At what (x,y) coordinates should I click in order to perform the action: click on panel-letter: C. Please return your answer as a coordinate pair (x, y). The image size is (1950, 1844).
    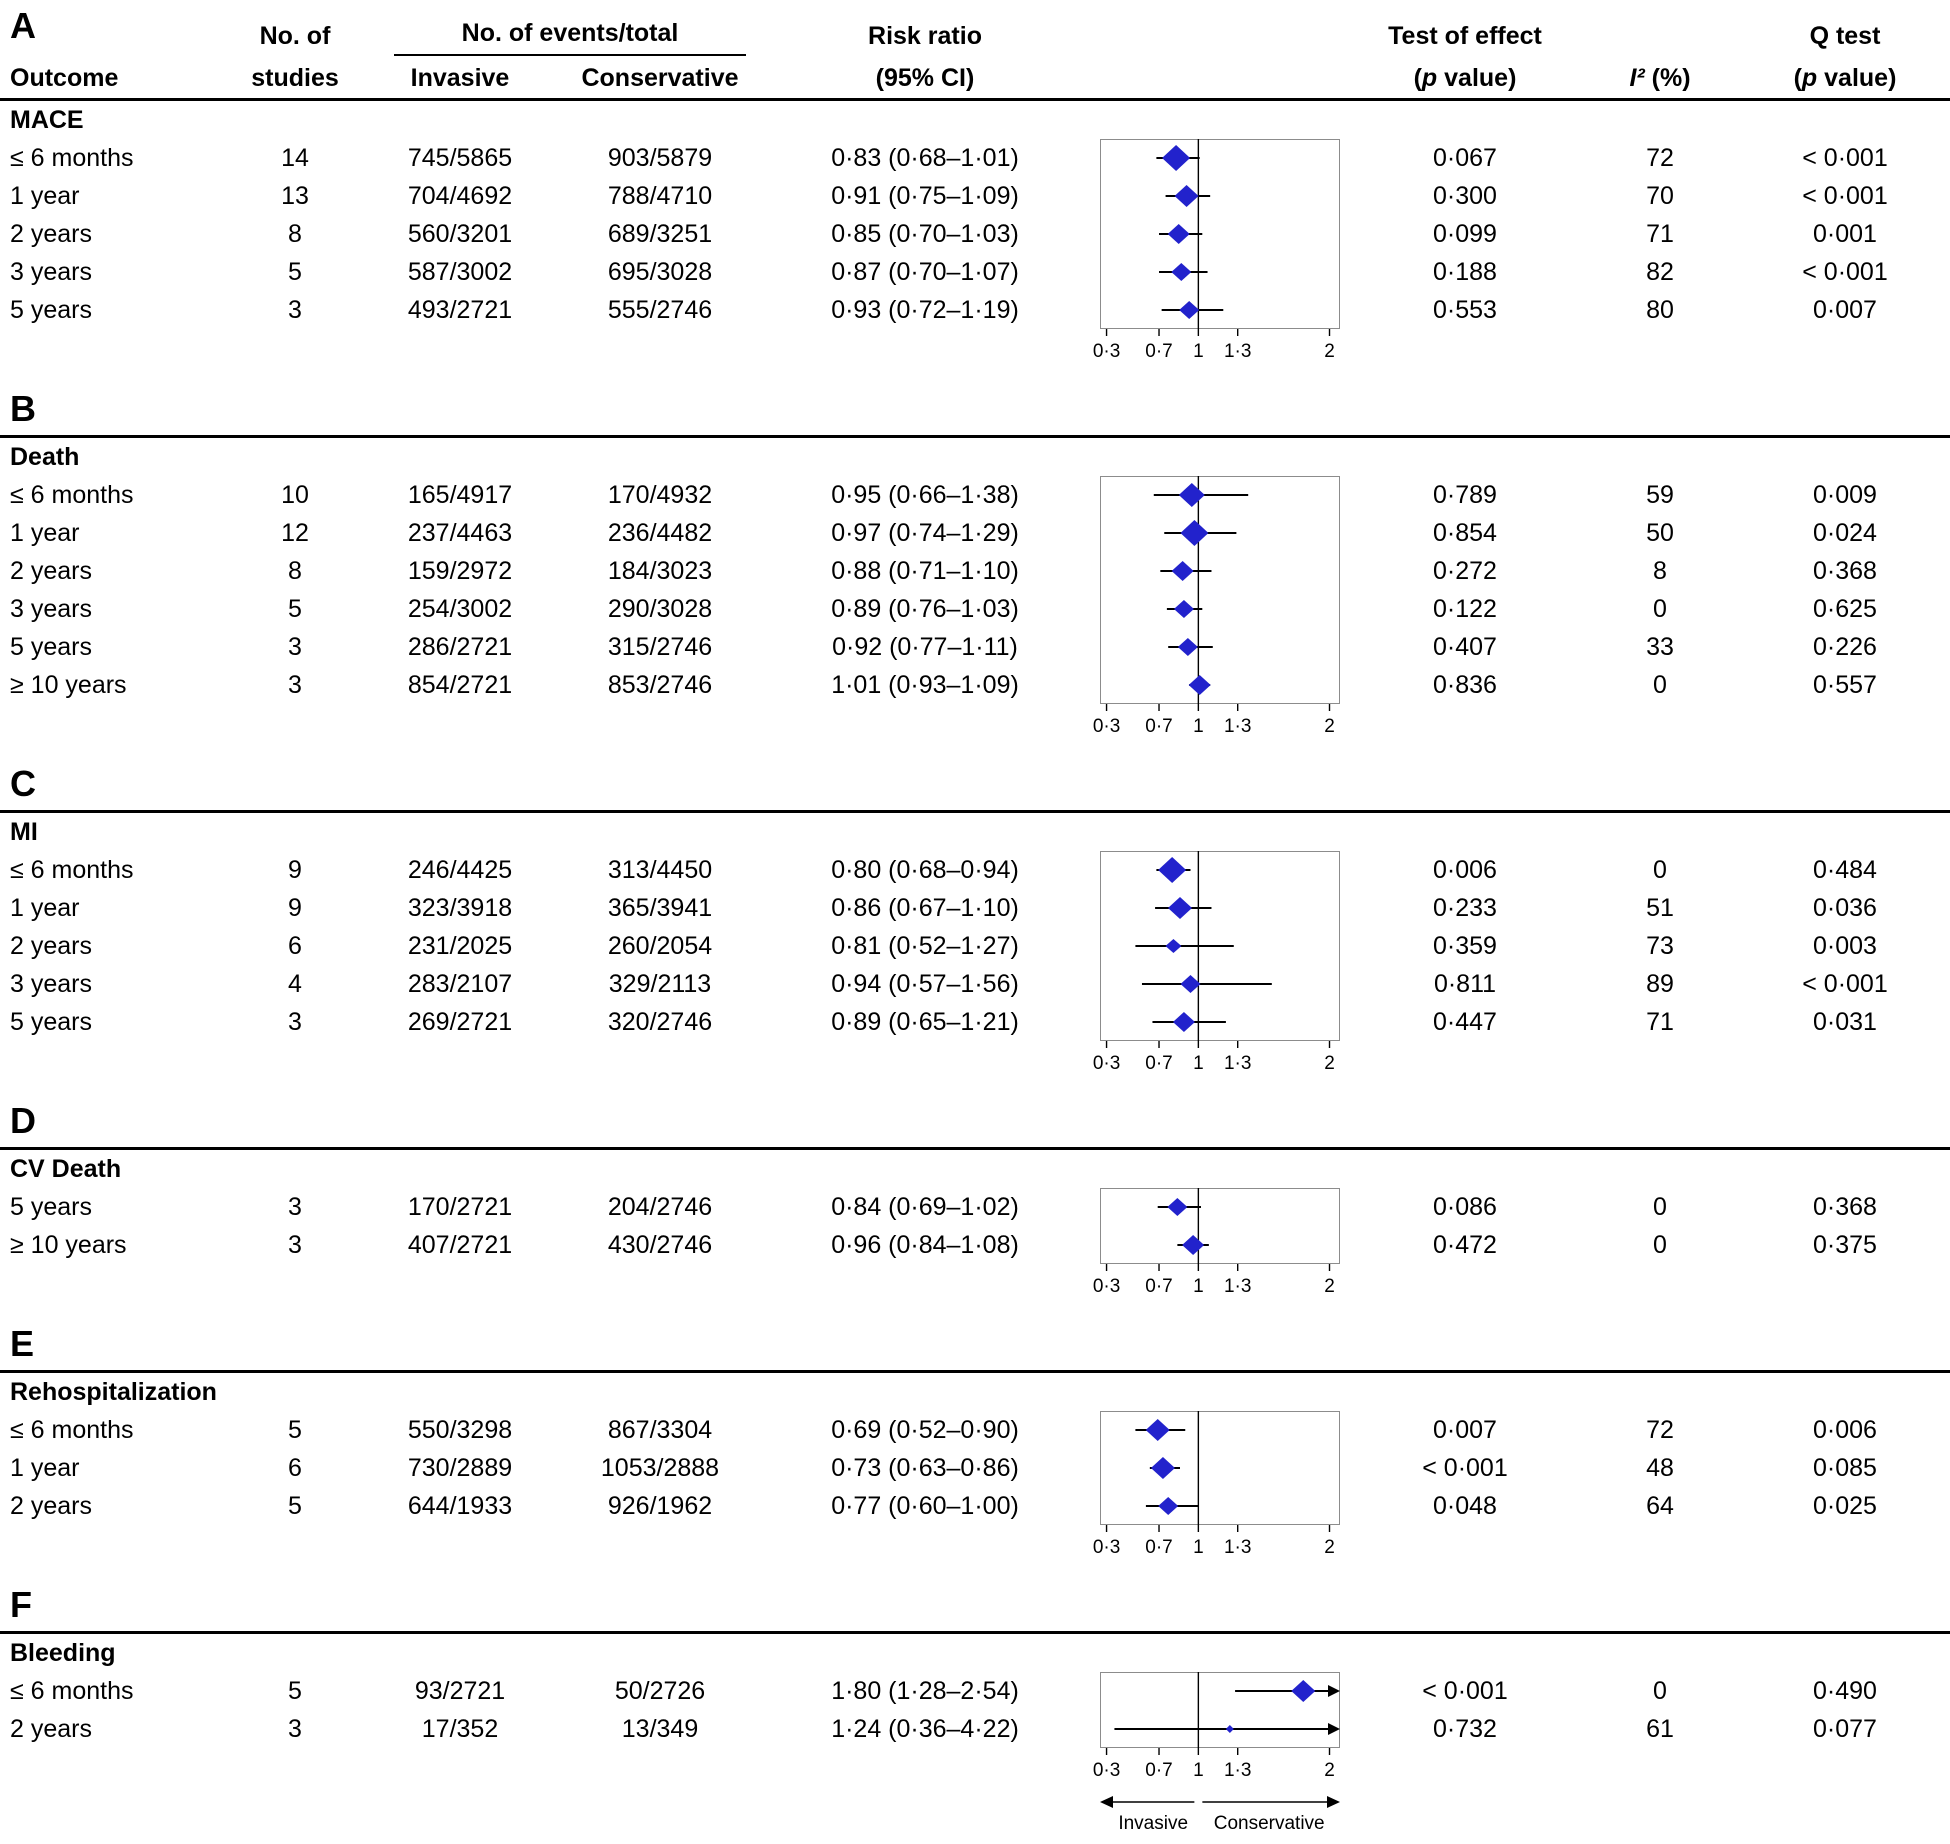
    Looking at the image, I should click on (23, 783).